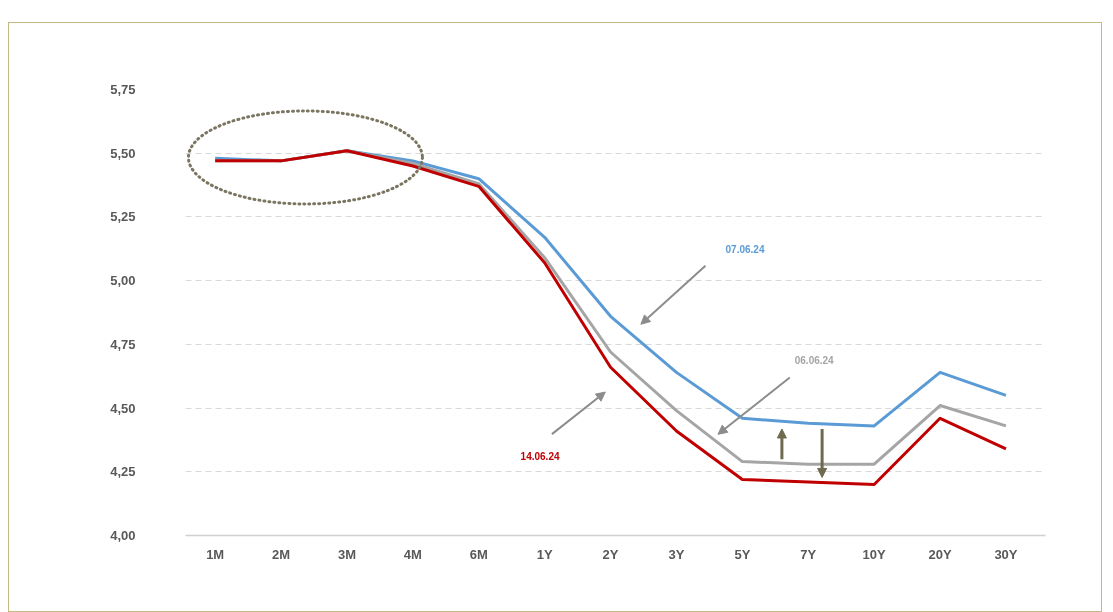 This screenshot has width=1113, height=612. Describe the element at coordinates (123, 153) in the screenshot. I see `y-tick-label: 5,50` at that location.